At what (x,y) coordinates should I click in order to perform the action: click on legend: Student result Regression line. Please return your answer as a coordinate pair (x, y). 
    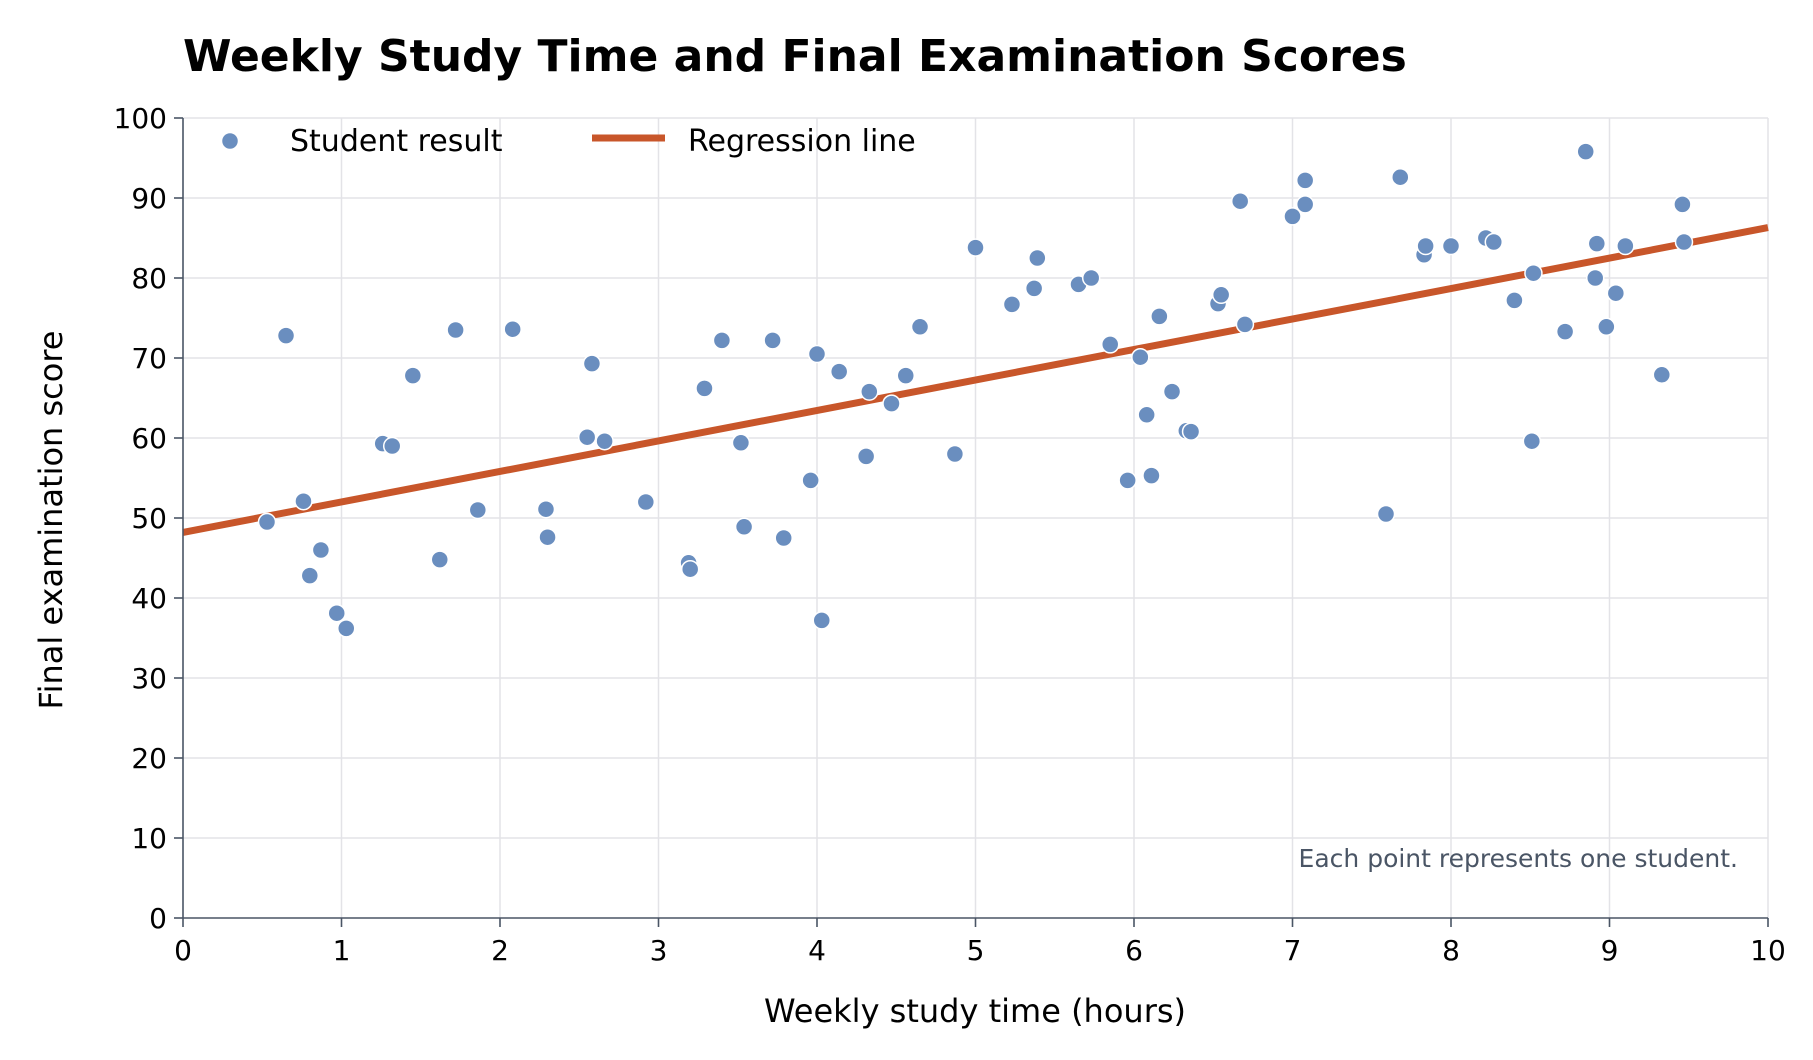
    Looking at the image, I should click on (568, 141).